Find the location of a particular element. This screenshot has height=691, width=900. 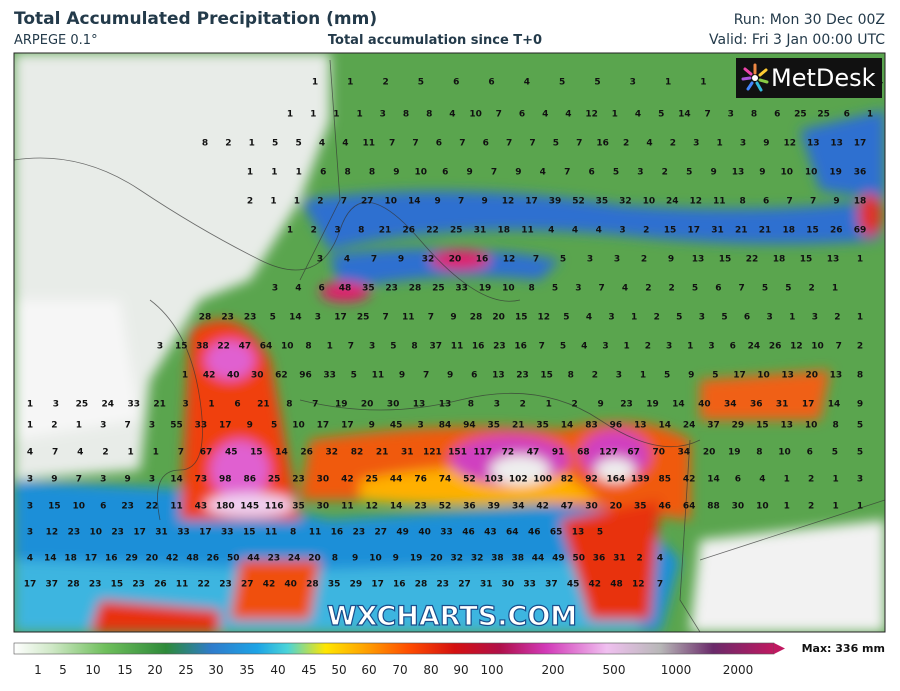

watermark: WXCHARTS.COM is located at coordinates (452, 616).